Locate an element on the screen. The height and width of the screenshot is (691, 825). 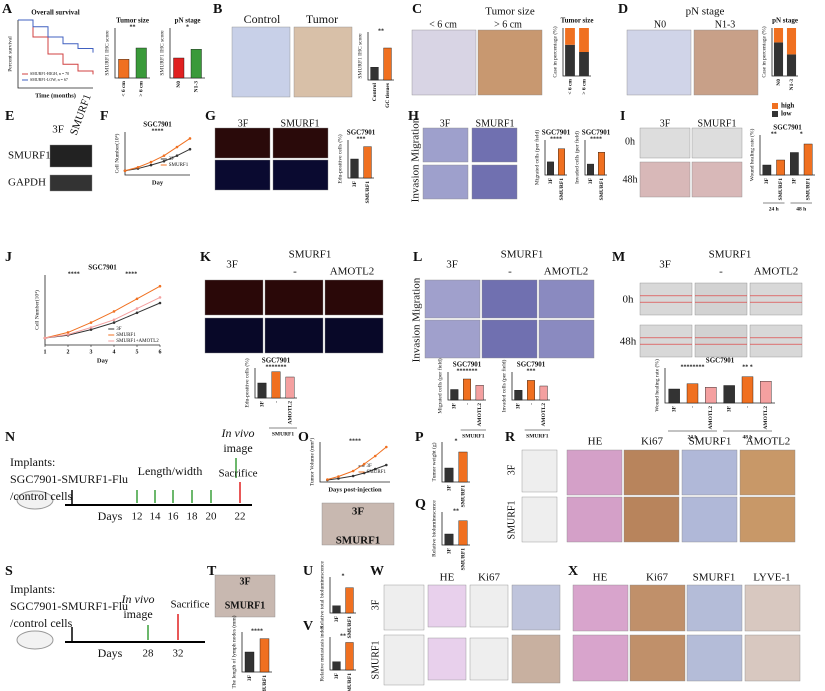
label: Wound healing rate (%) is located at coordinates (656, 385).